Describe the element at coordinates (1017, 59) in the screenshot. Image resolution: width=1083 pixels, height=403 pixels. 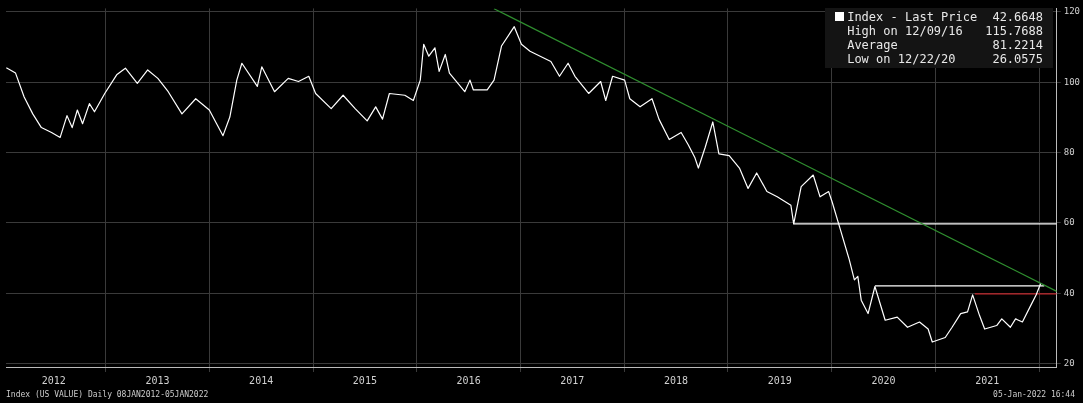
I see `annotation: 26.0575` at that location.